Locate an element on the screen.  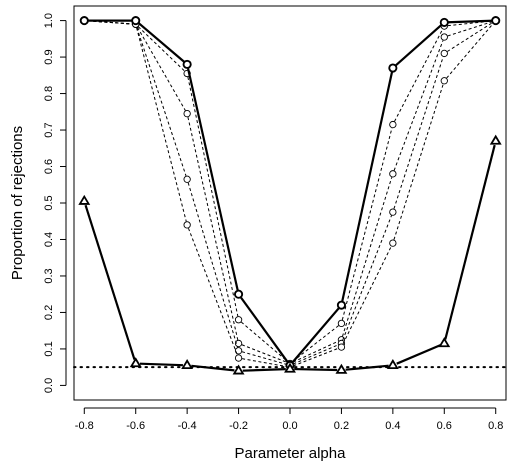
x-tick-label: -0.6 is located at coordinates (135, 426).